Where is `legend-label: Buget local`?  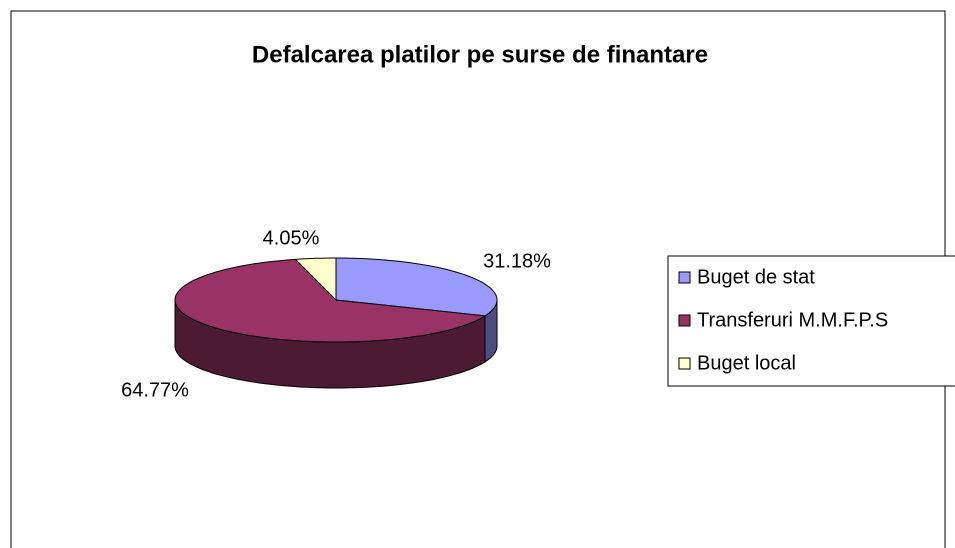
legend-label: Buget local is located at coordinates (746, 363).